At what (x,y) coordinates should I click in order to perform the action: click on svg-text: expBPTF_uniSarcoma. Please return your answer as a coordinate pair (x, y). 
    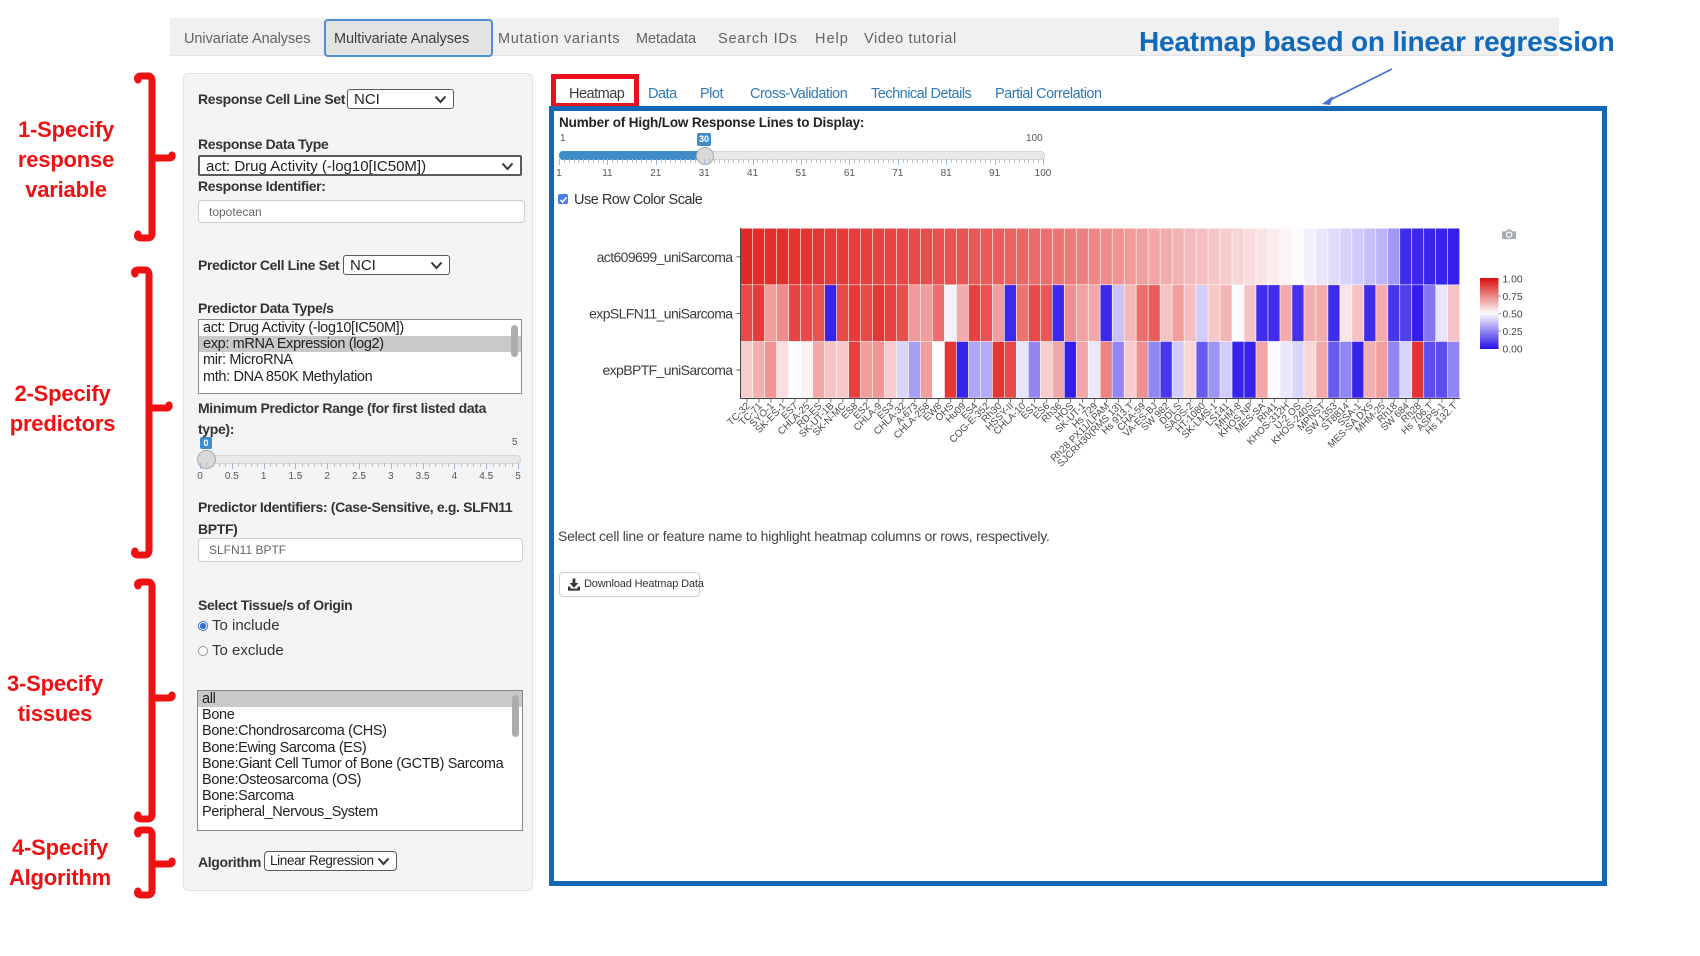
    Looking at the image, I should click on (667, 370).